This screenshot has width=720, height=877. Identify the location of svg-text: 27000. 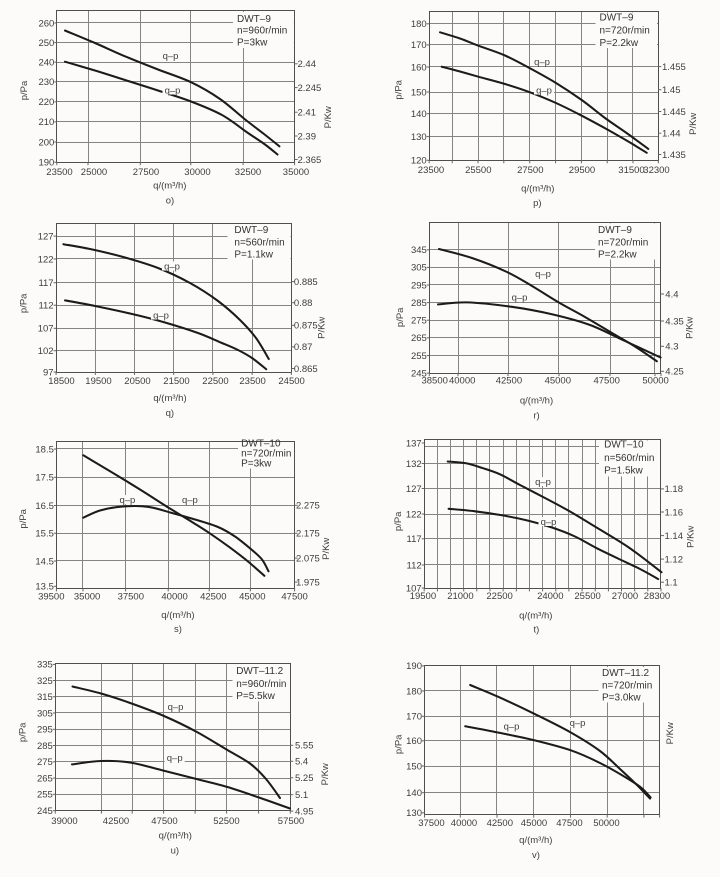
(625, 596).